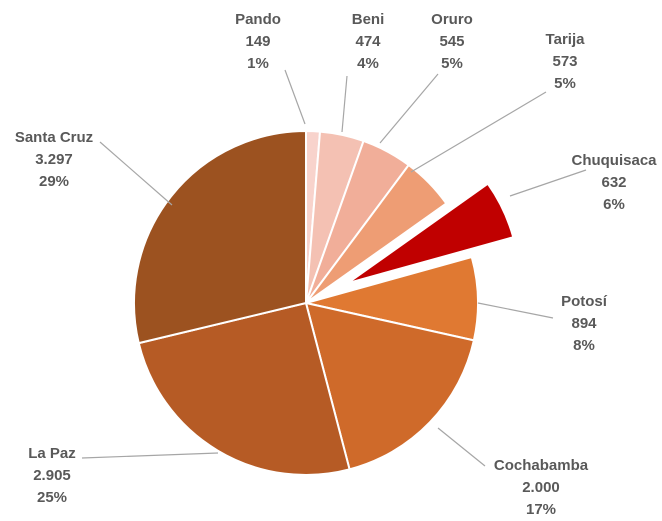  I want to click on pie-slice-santa-cruz, so click(220, 237).